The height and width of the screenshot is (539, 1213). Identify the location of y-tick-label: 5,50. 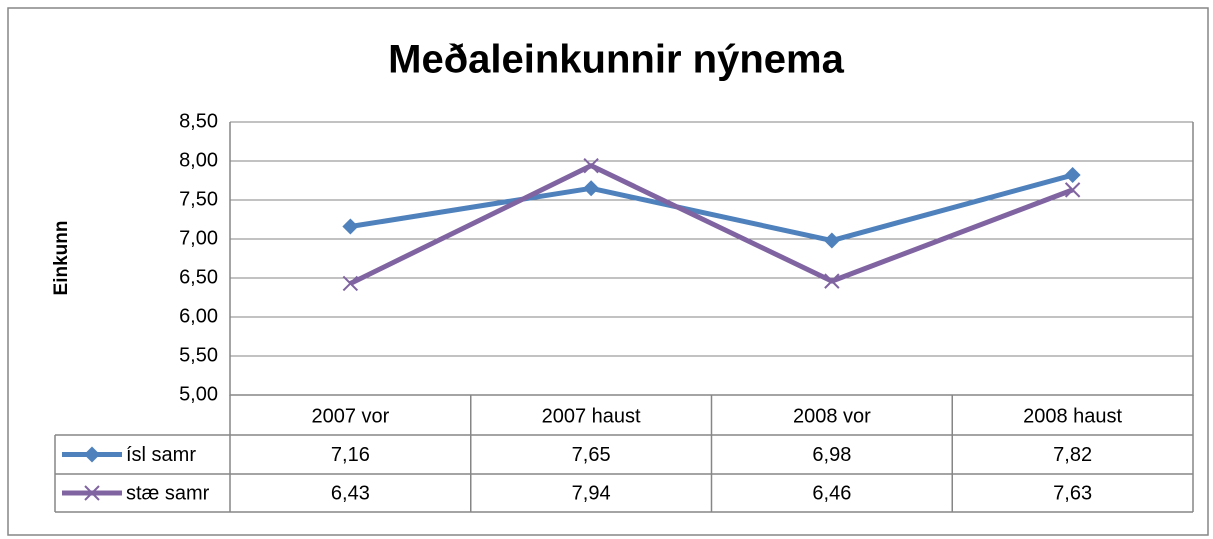
(198, 355).